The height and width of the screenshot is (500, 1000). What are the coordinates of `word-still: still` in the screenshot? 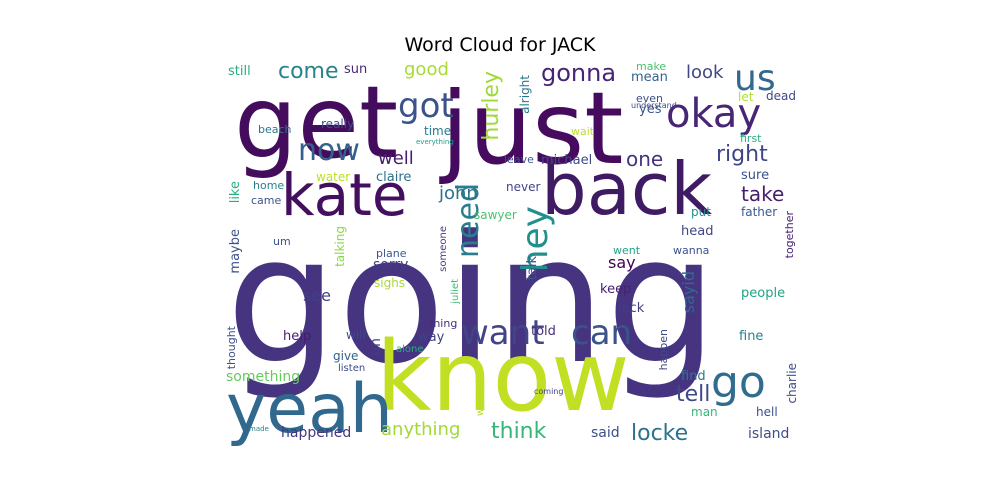 It's located at (239, 71).